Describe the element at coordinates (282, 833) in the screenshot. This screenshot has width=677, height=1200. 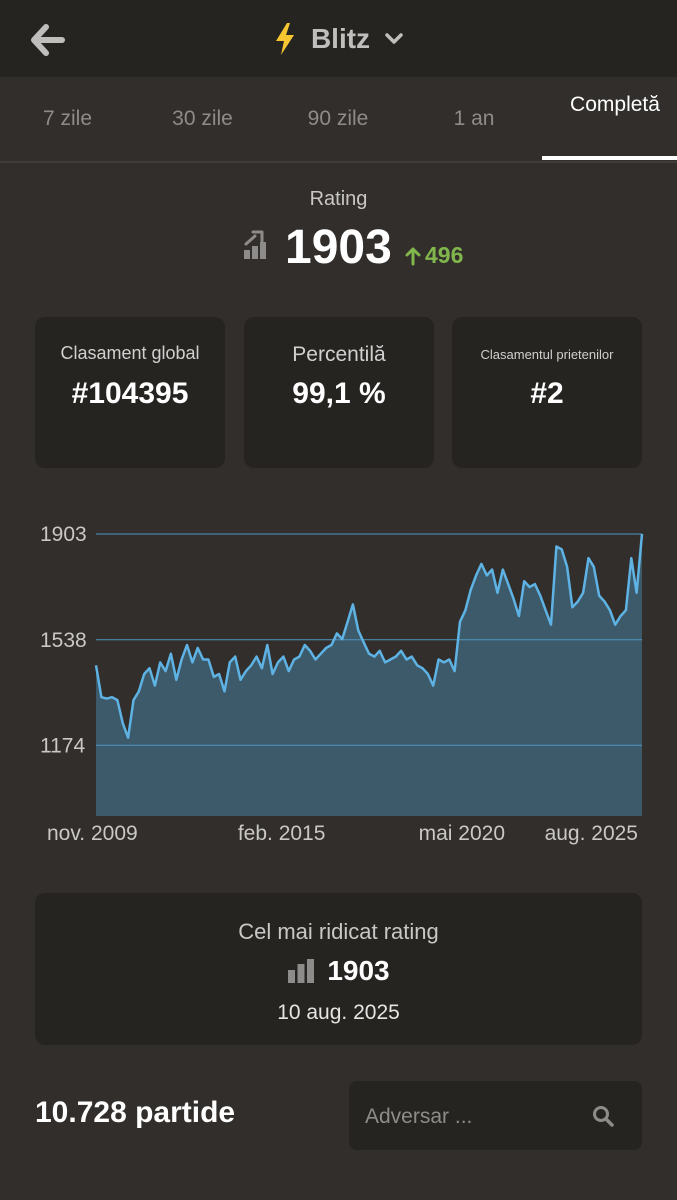
I see `x-tick-label: feb. 2015` at that location.